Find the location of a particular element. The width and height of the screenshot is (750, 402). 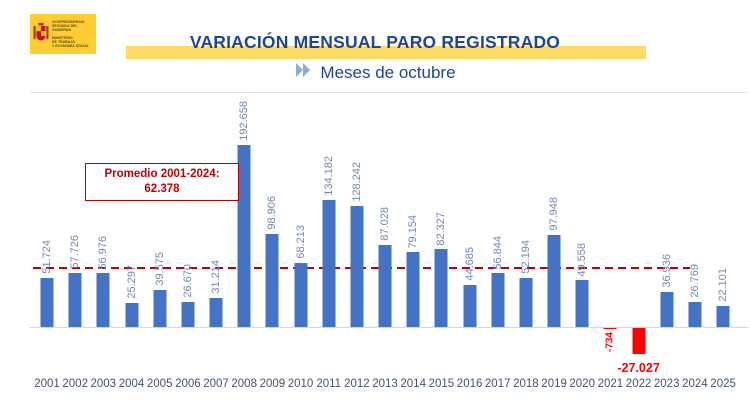

year-label-2013: 2013 is located at coordinates (385, 384).